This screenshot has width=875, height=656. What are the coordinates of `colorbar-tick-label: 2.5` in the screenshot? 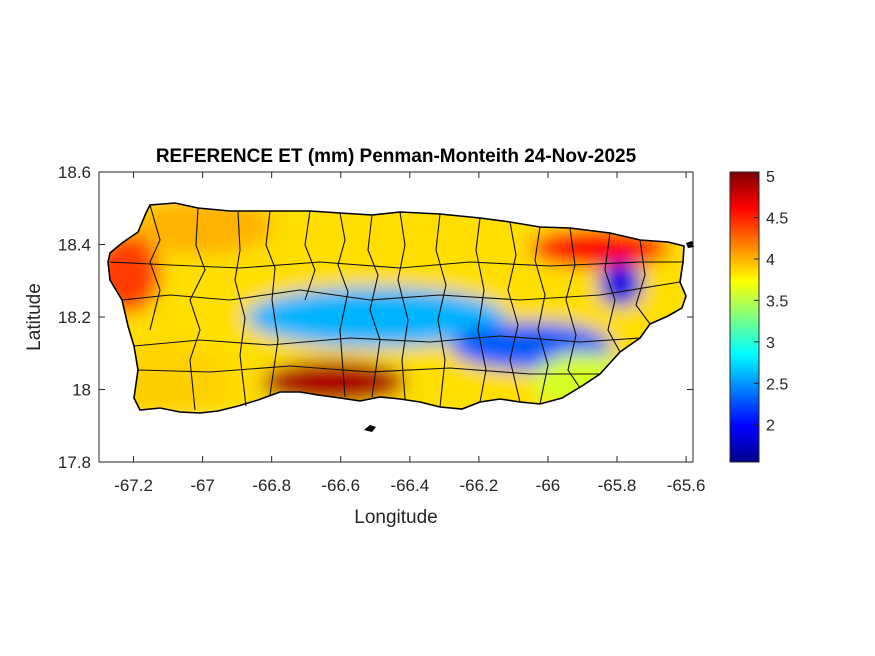 It's located at (777, 384).